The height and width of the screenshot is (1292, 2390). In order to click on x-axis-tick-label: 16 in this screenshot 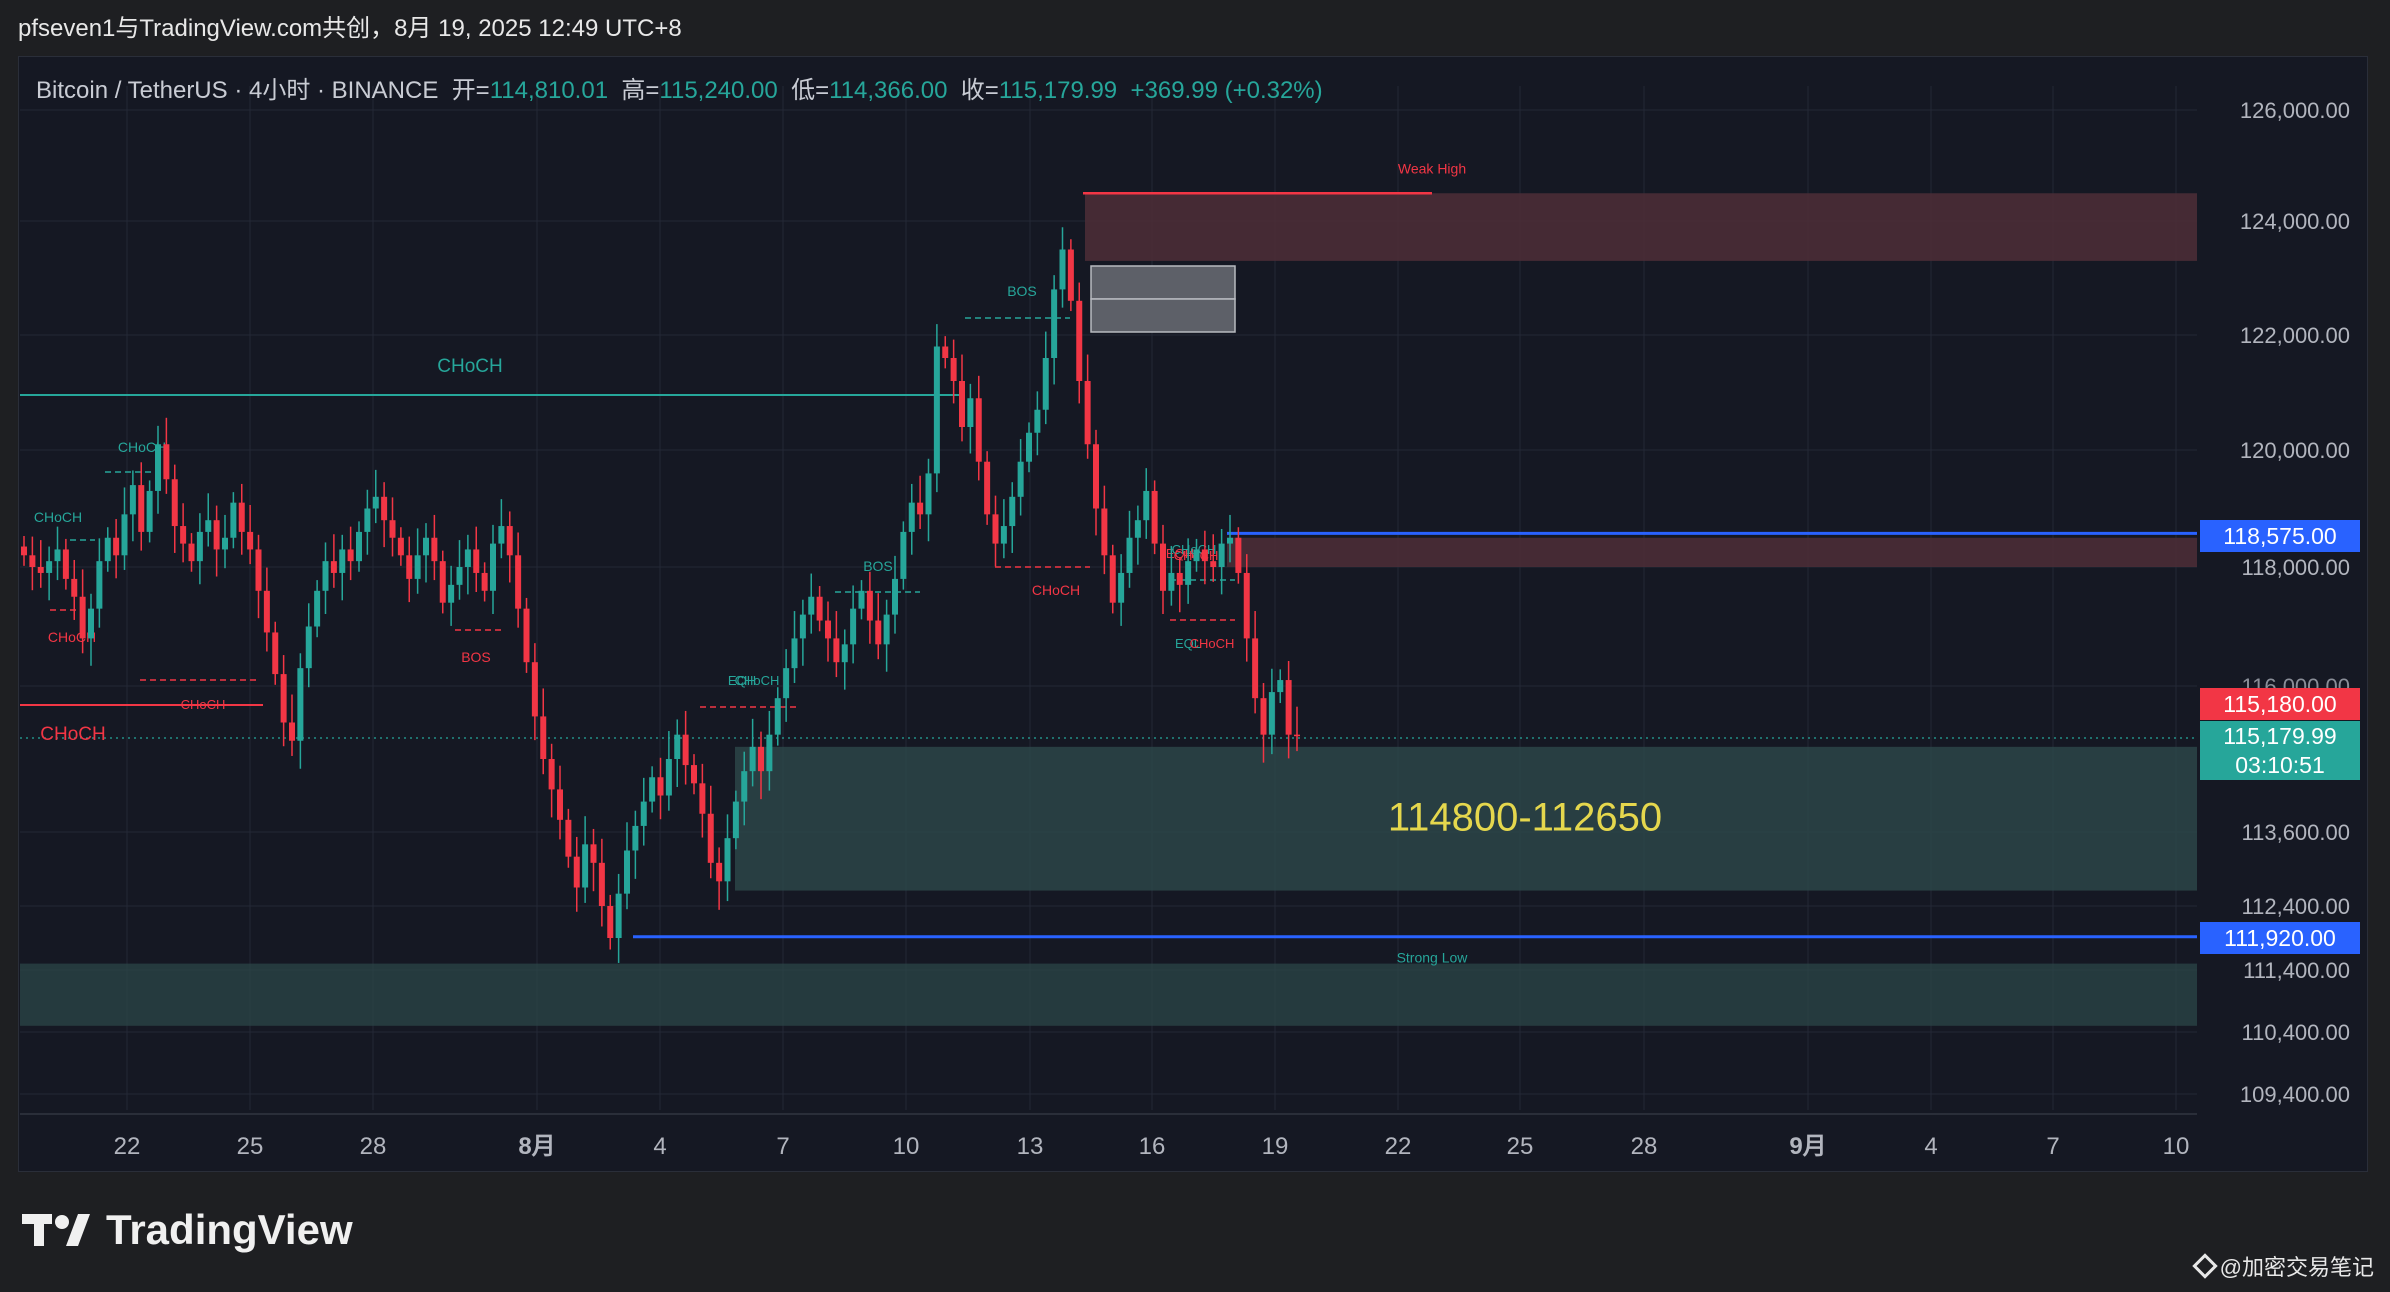, I will do `click(1152, 1146)`.